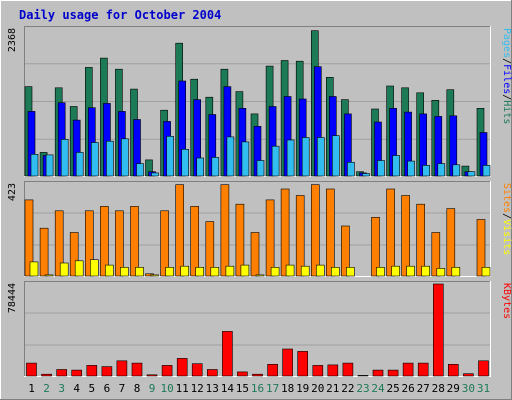 This screenshot has width=512, height=400. What do you see at coordinates (332, 388) in the screenshot?
I see `x-tick-label: 21` at bounding box center [332, 388].